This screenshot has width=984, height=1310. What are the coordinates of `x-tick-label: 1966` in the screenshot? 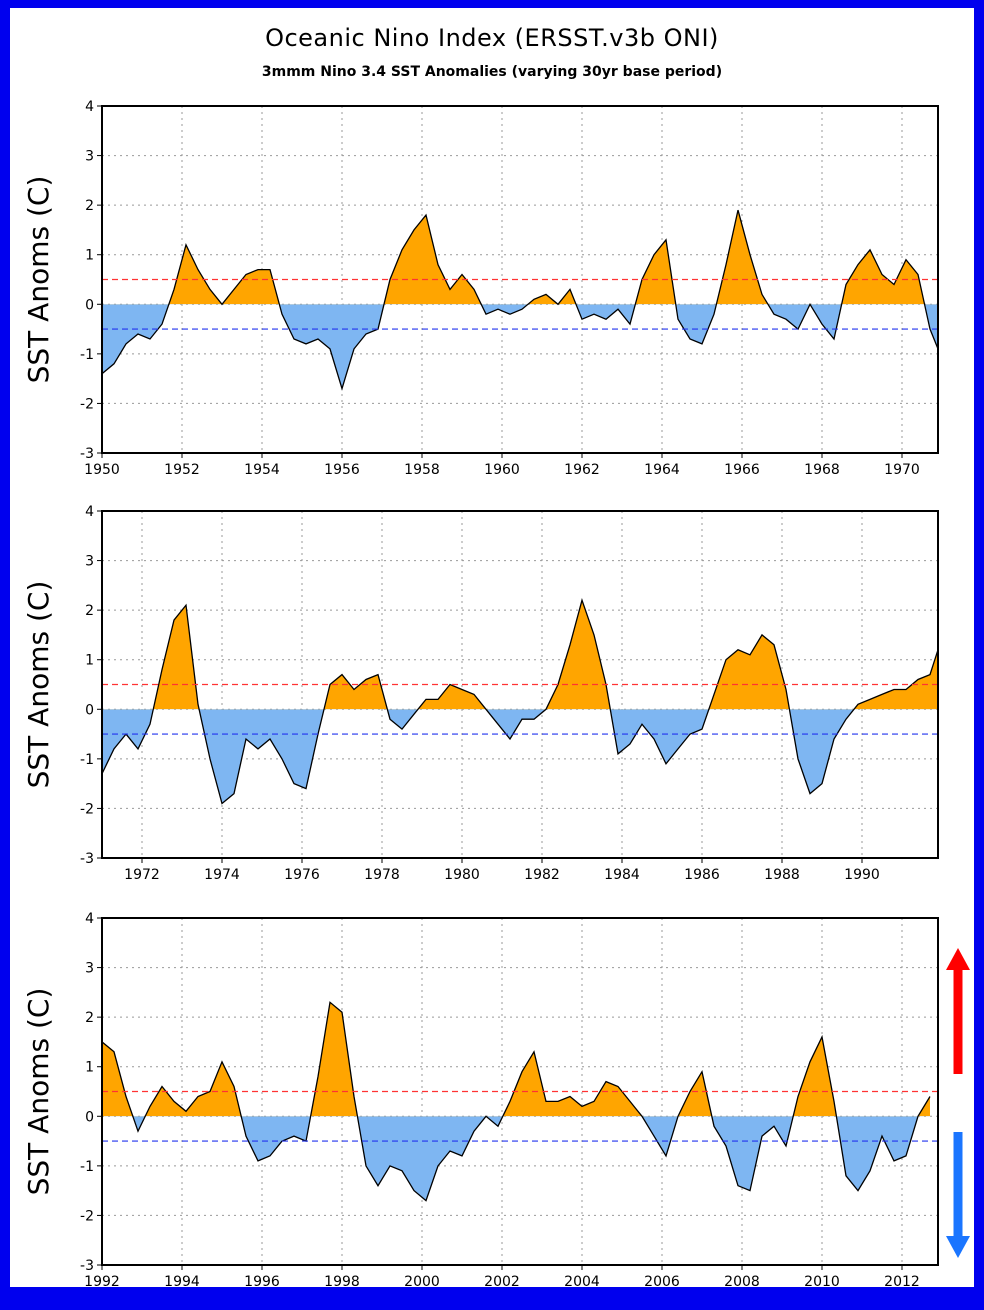 It's located at (742, 470).